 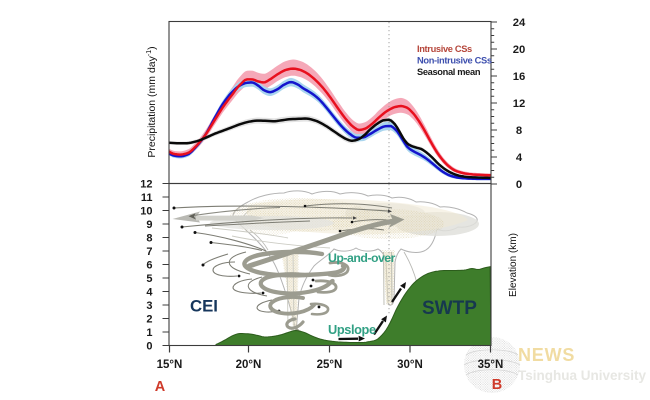 What do you see at coordinates (149, 252) in the screenshot?
I see `svg-text: 7` at bounding box center [149, 252].